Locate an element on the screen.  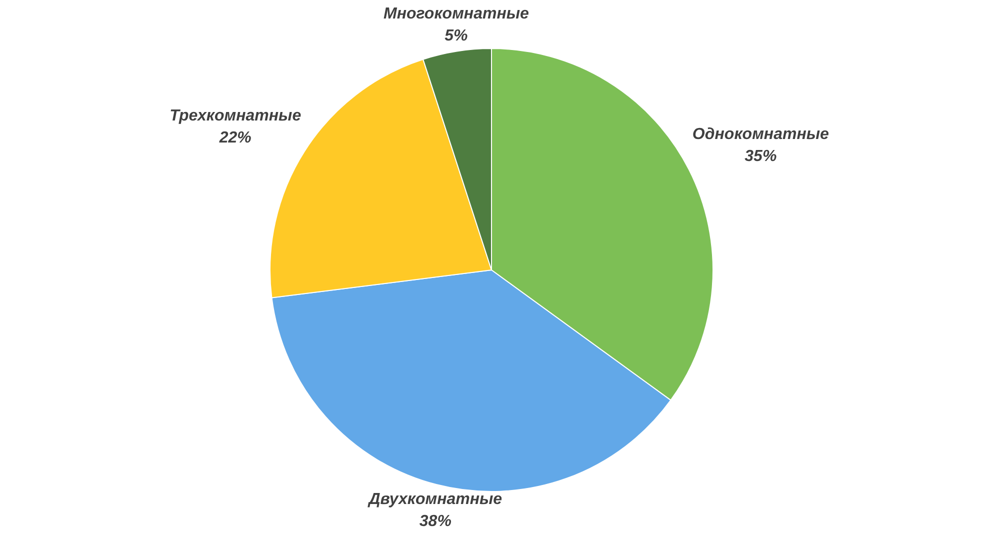
data-label: 38% is located at coordinates (435, 521).